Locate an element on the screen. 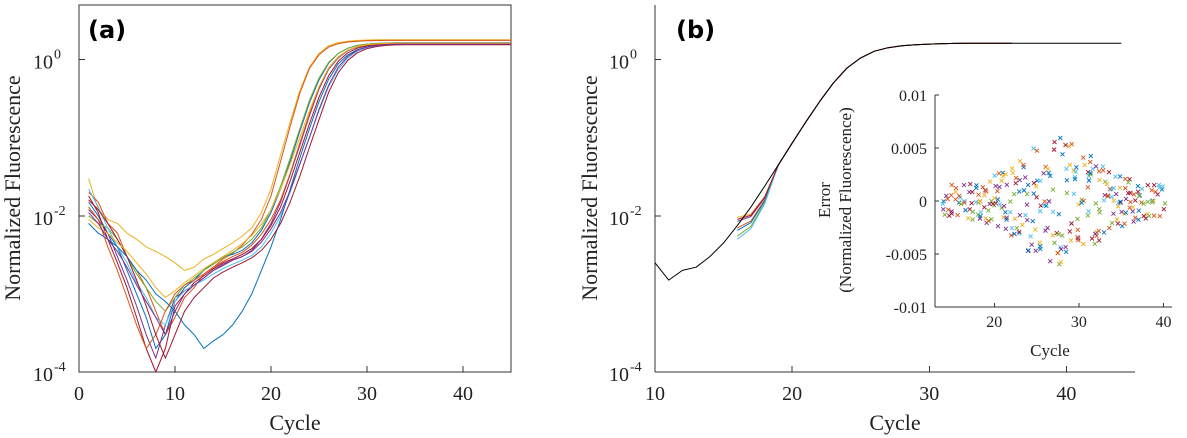 Image resolution: width=1187 pixels, height=438 pixels. y-tick-exponent: -2 is located at coordinates (60, 211).